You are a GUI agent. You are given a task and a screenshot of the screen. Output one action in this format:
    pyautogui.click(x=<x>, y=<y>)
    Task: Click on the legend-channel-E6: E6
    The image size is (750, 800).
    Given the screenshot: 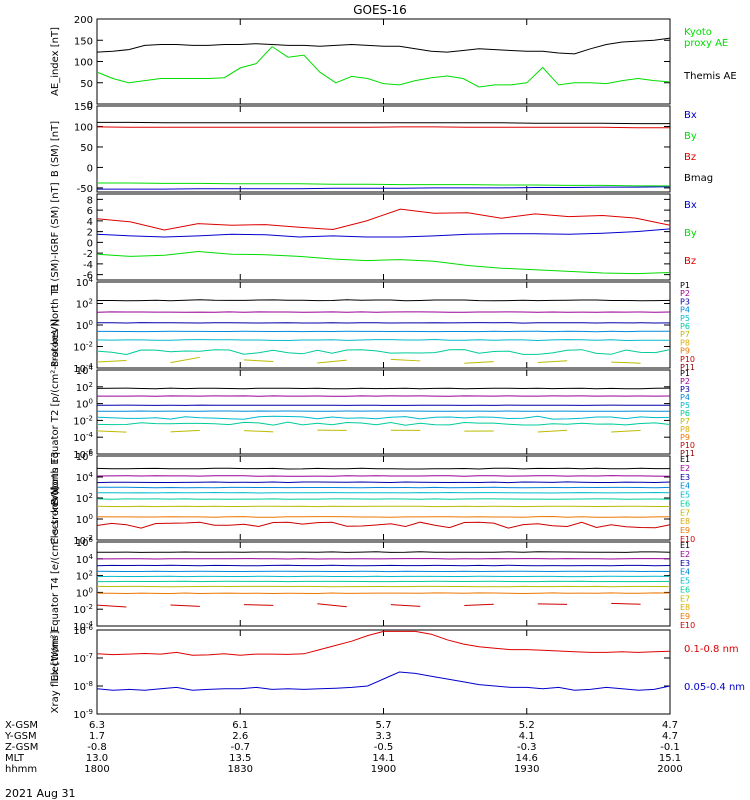 What is the action you would take?
    pyautogui.click(x=685, y=503)
    